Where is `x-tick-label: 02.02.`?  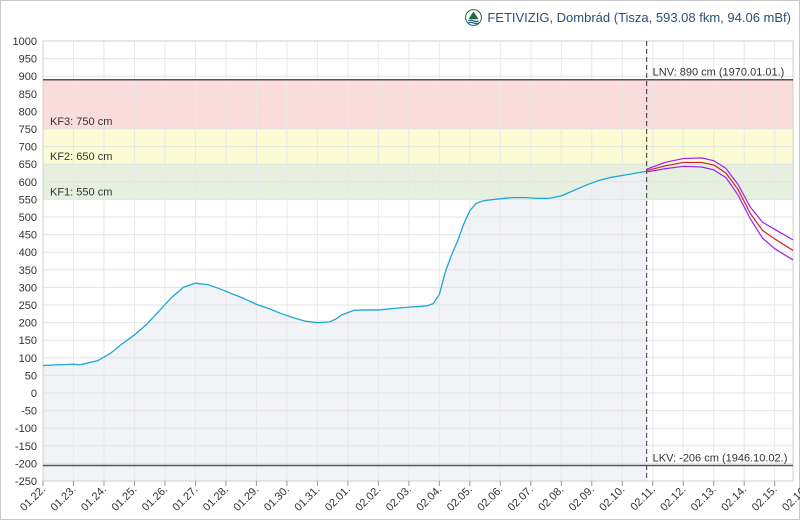 x-tick-label: 02.02. is located at coordinates (368, 499).